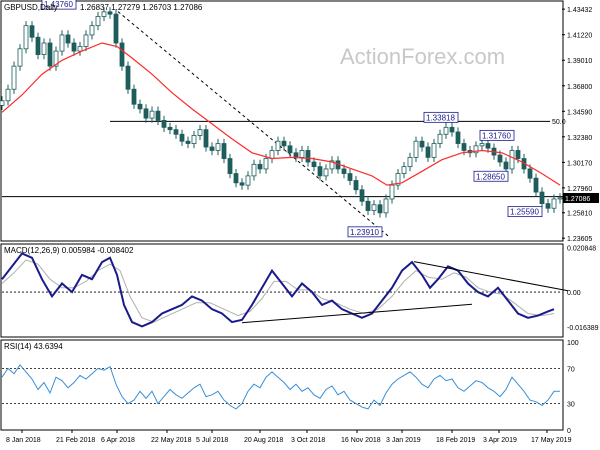  I want to click on rsi-layer, so click(281, 387).